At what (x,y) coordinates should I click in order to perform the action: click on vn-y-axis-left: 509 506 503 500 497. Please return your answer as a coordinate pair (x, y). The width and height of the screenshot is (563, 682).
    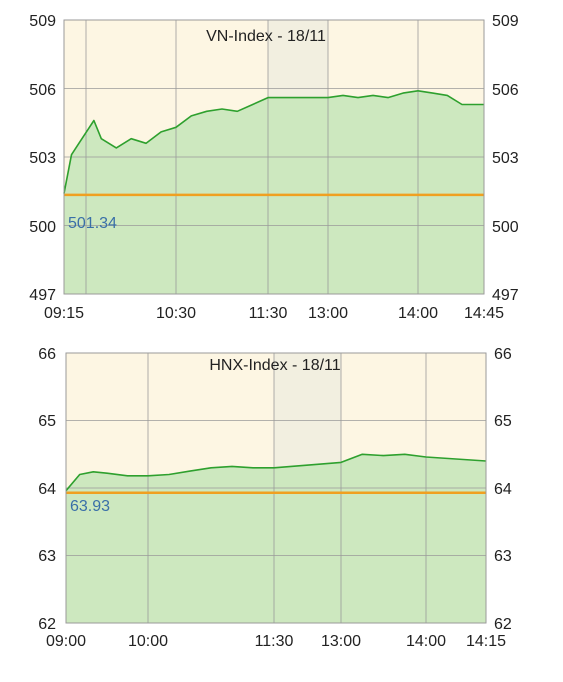
    Looking at the image, I should click on (42, 158).